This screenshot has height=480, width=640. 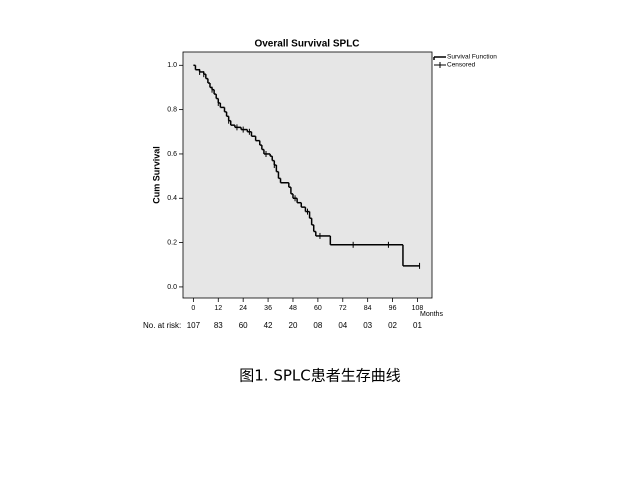 I want to click on x-tick-label: 72, so click(x=343, y=308).